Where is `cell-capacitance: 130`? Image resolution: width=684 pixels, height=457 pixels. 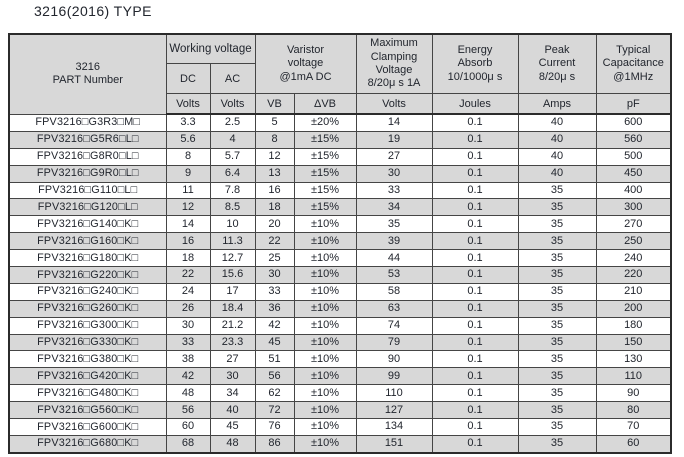
cell-capacitance: 130 is located at coordinates (633, 359).